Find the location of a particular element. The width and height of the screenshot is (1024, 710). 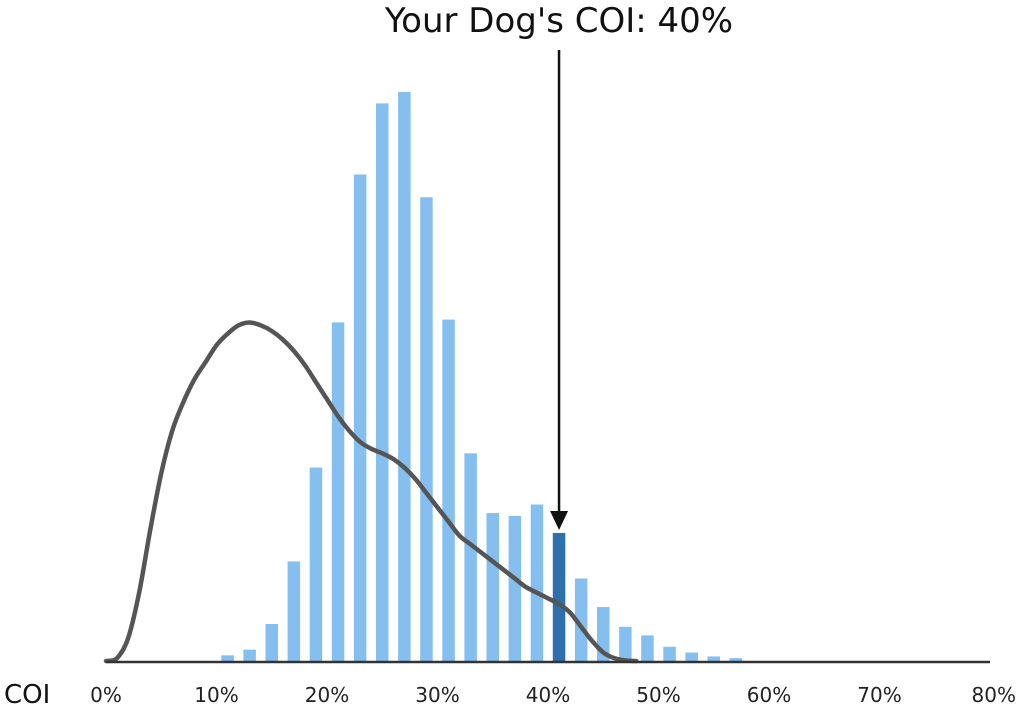

arrow-head-icon is located at coordinates (559, 520).